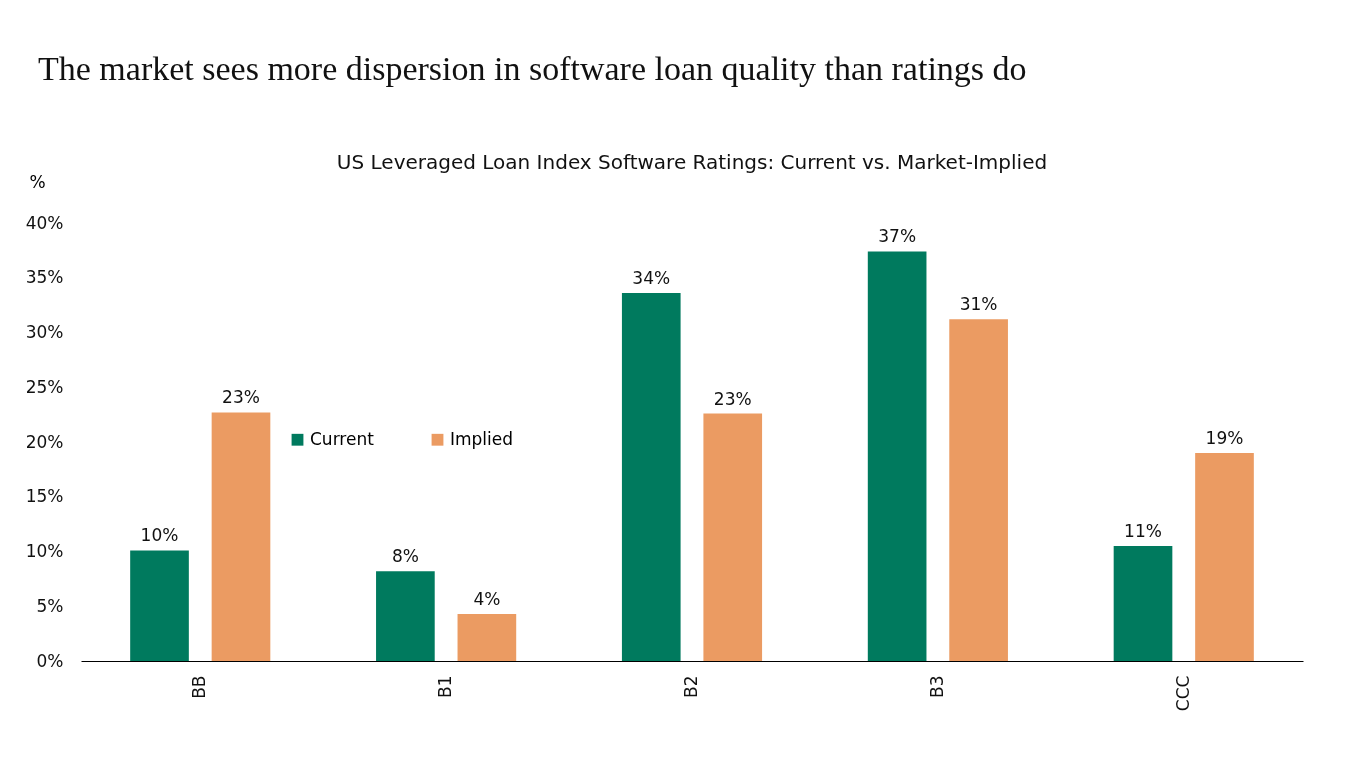 This screenshot has height=768, width=1366. What do you see at coordinates (37, 181) in the screenshot?
I see `y-axis-title: %` at bounding box center [37, 181].